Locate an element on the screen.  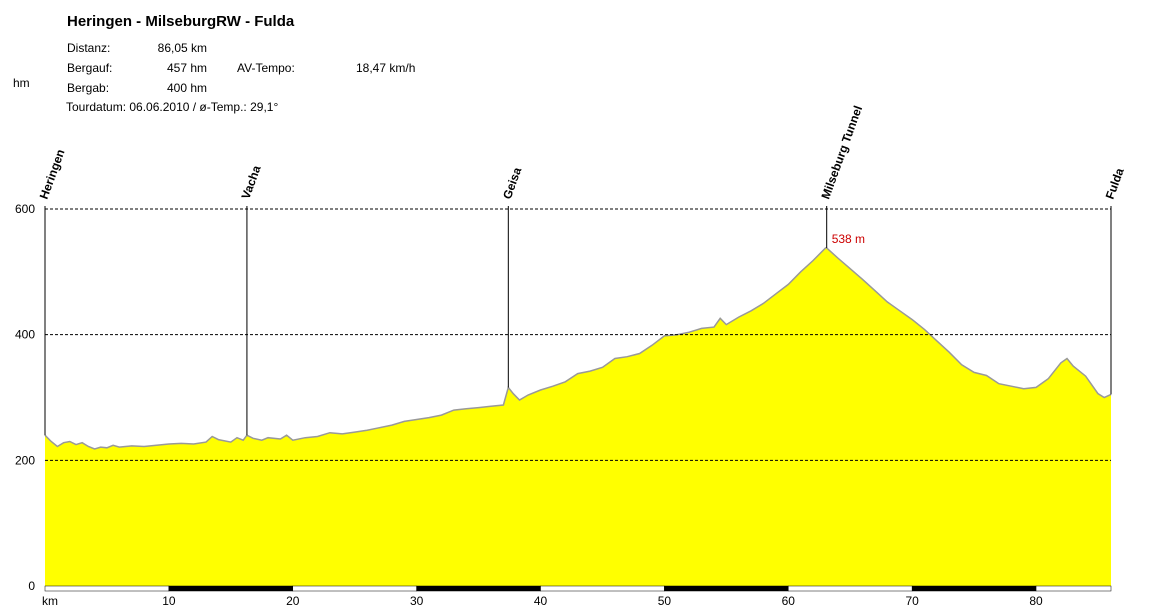
x-tick-label: 20 is located at coordinates (293, 601).